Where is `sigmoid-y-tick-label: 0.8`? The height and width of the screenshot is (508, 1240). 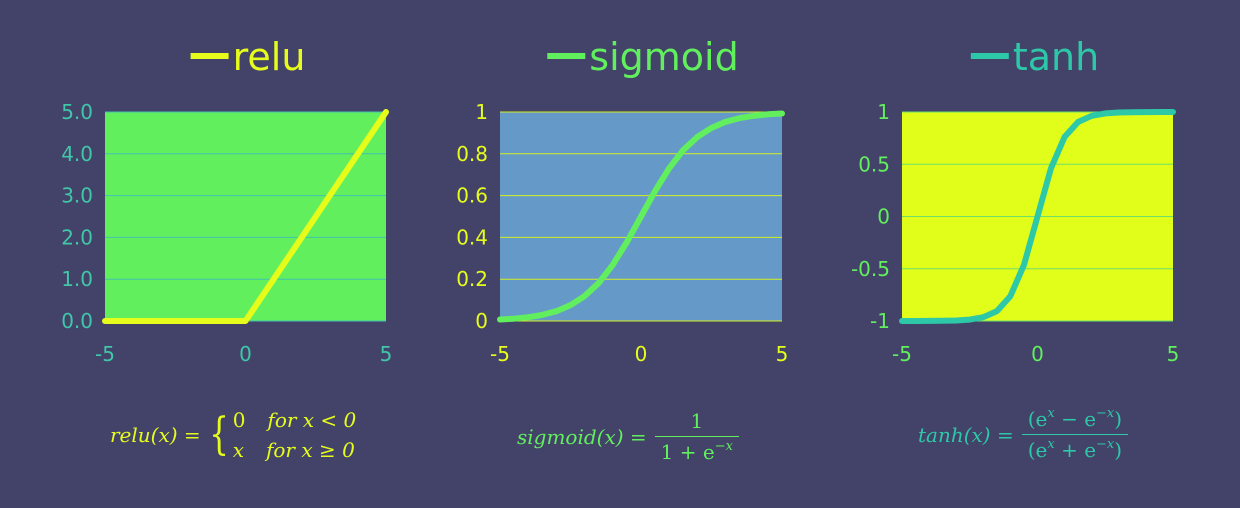 sigmoid-y-tick-label: 0.8 is located at coordinates (472, 154).